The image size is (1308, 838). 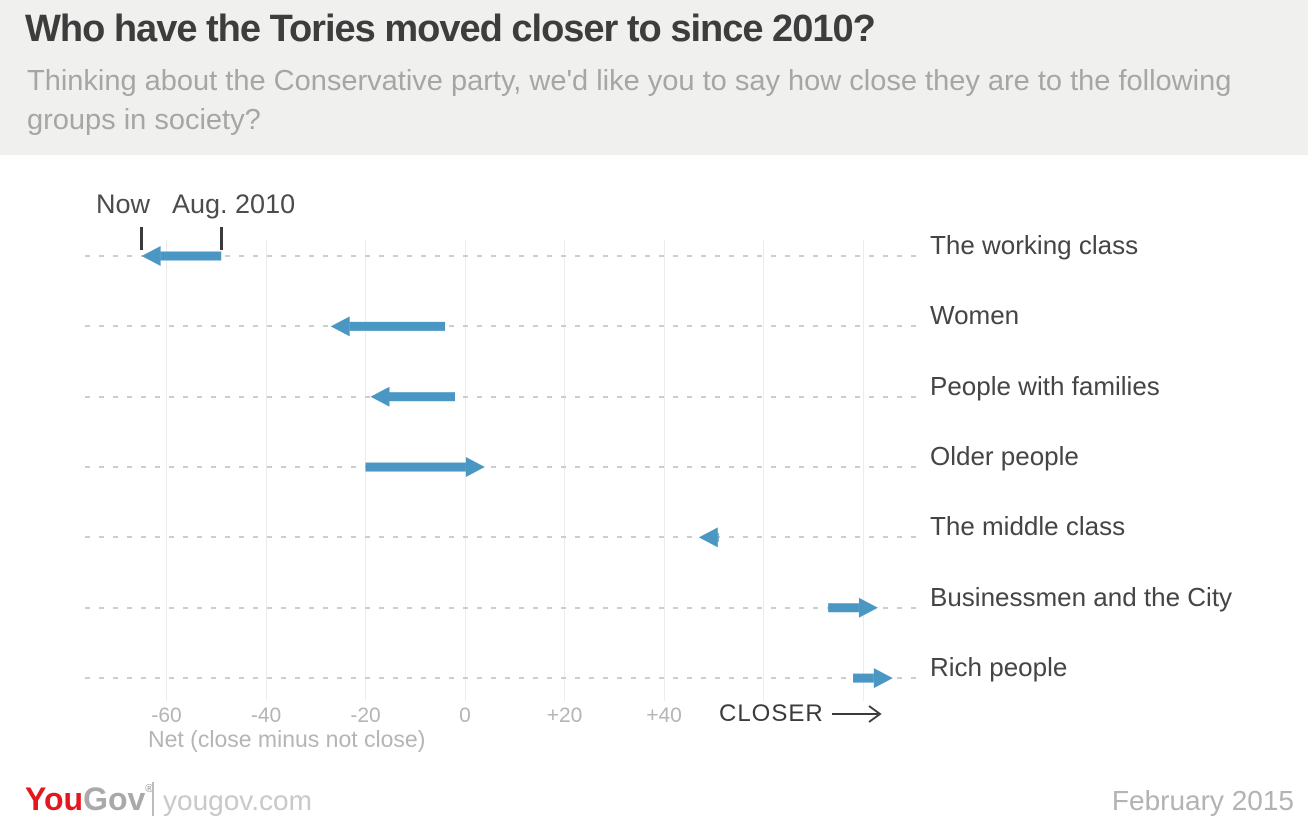 What do you see at coordinates (1028, 526) in the screenshot?
I see `category-label: The middle class` at bounding box center [1028, 526].